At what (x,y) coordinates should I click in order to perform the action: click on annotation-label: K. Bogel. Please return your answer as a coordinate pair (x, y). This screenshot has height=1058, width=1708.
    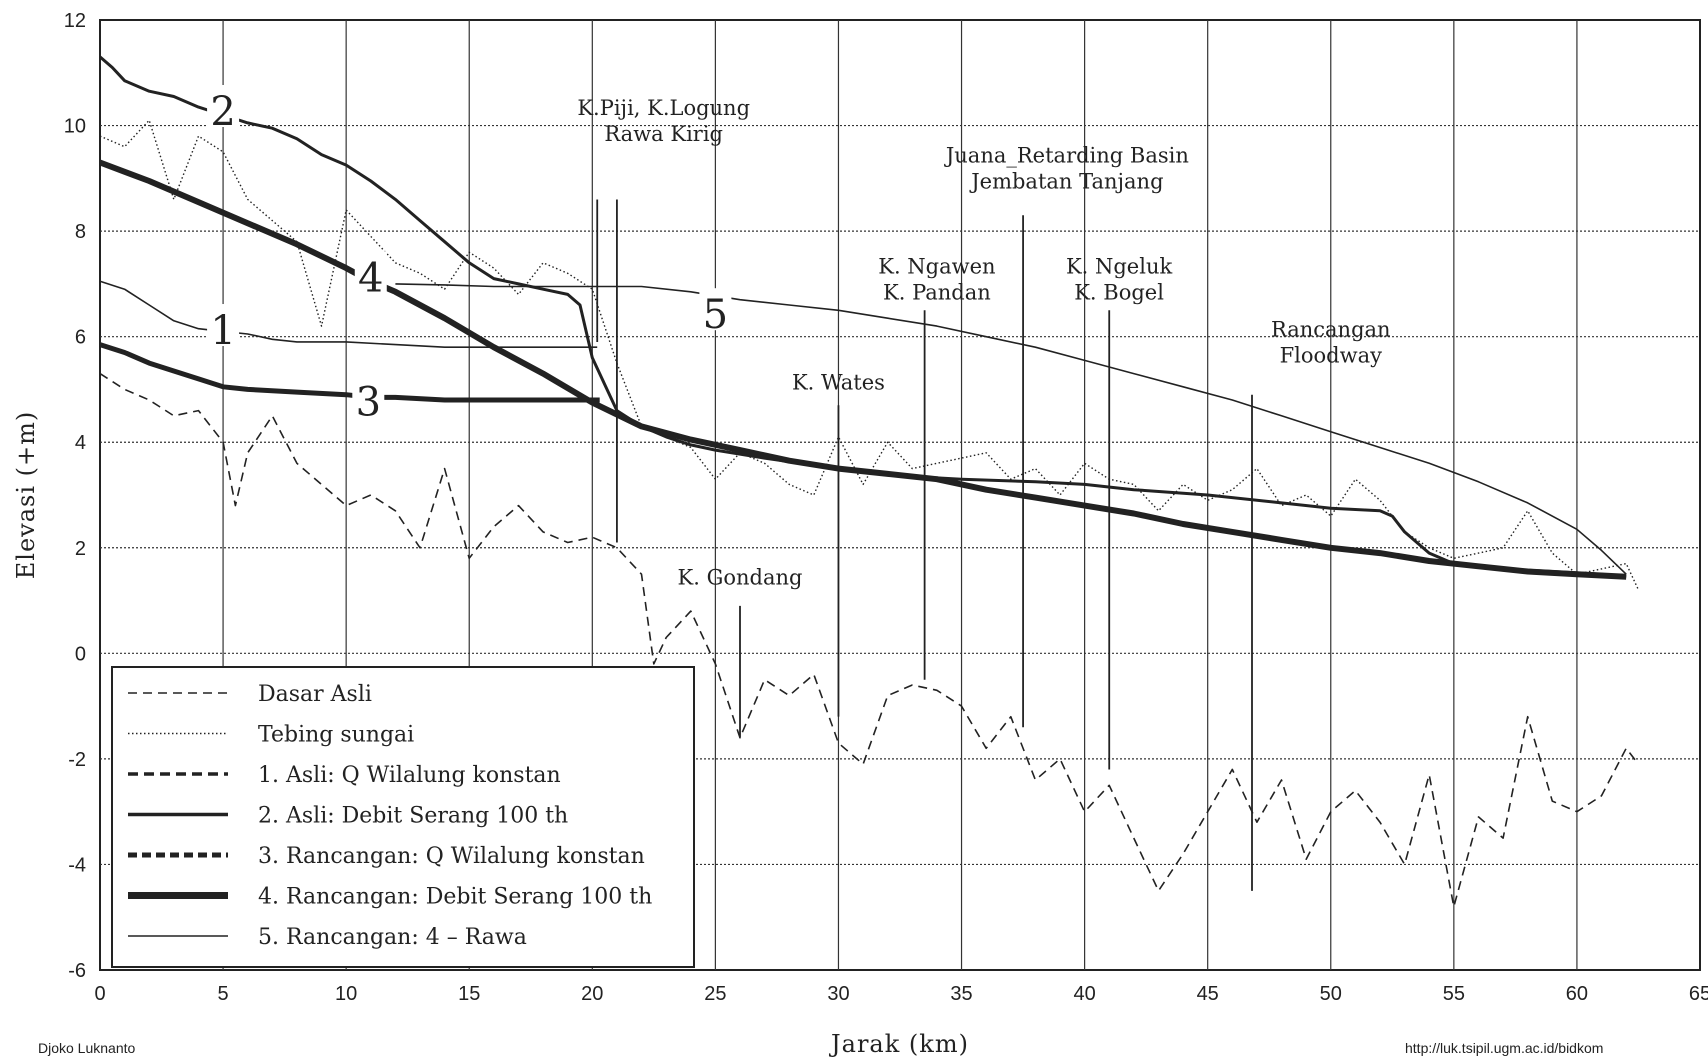
    Looking at the image, I should click on (1119, 292).